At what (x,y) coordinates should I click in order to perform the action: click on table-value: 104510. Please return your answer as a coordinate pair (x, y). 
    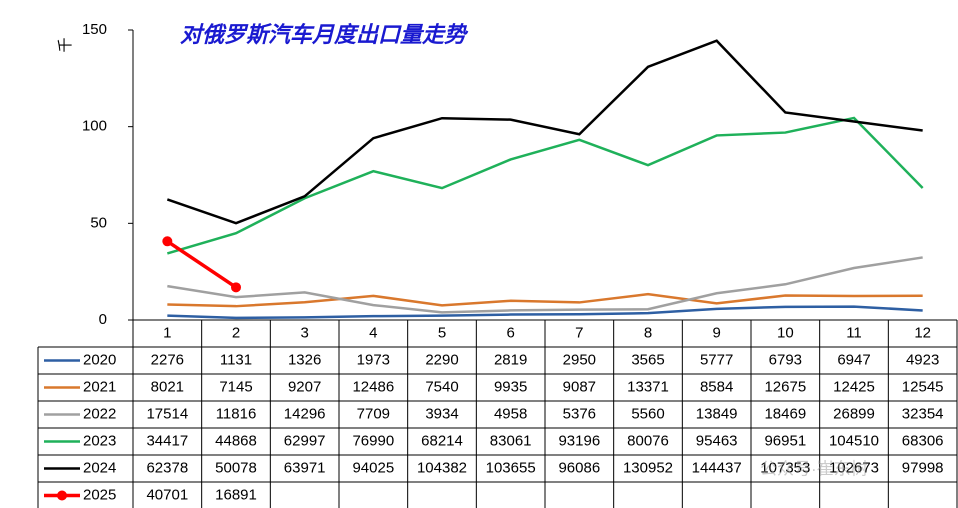
    Looking at the image, I should click on (854, 440).